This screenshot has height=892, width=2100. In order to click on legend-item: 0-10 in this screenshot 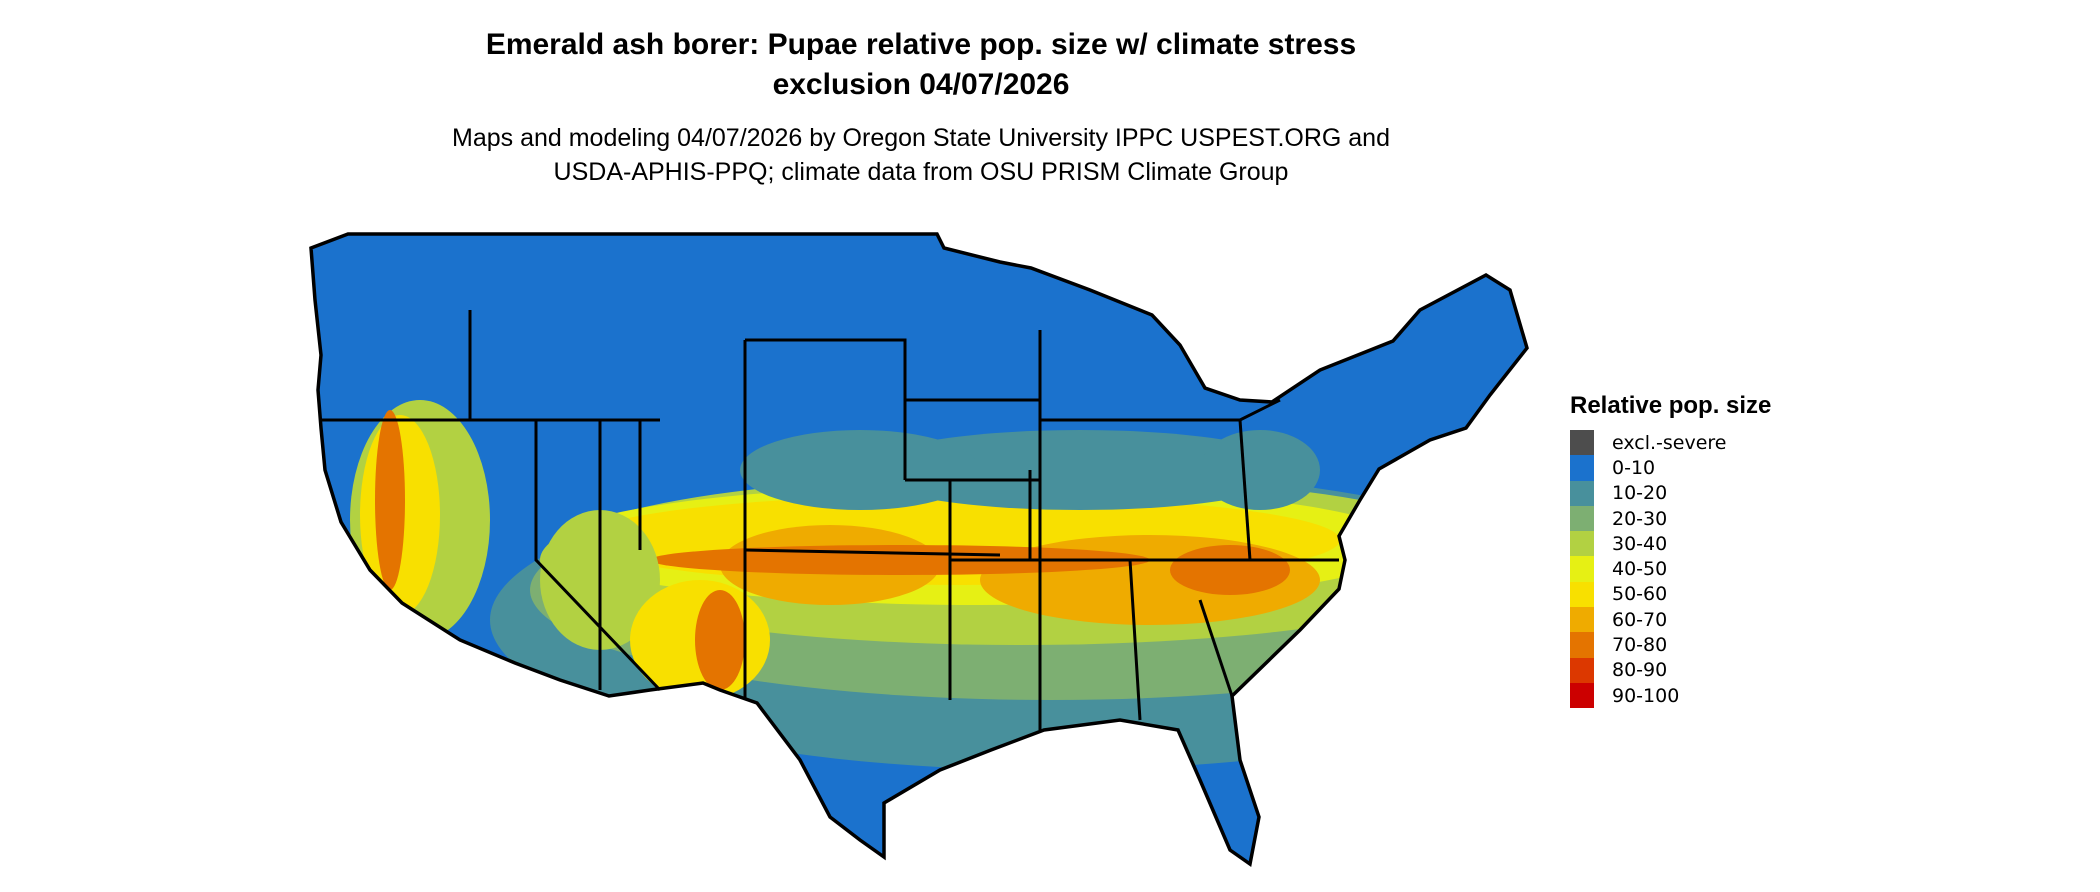, I will do `click(1670, 468)`.